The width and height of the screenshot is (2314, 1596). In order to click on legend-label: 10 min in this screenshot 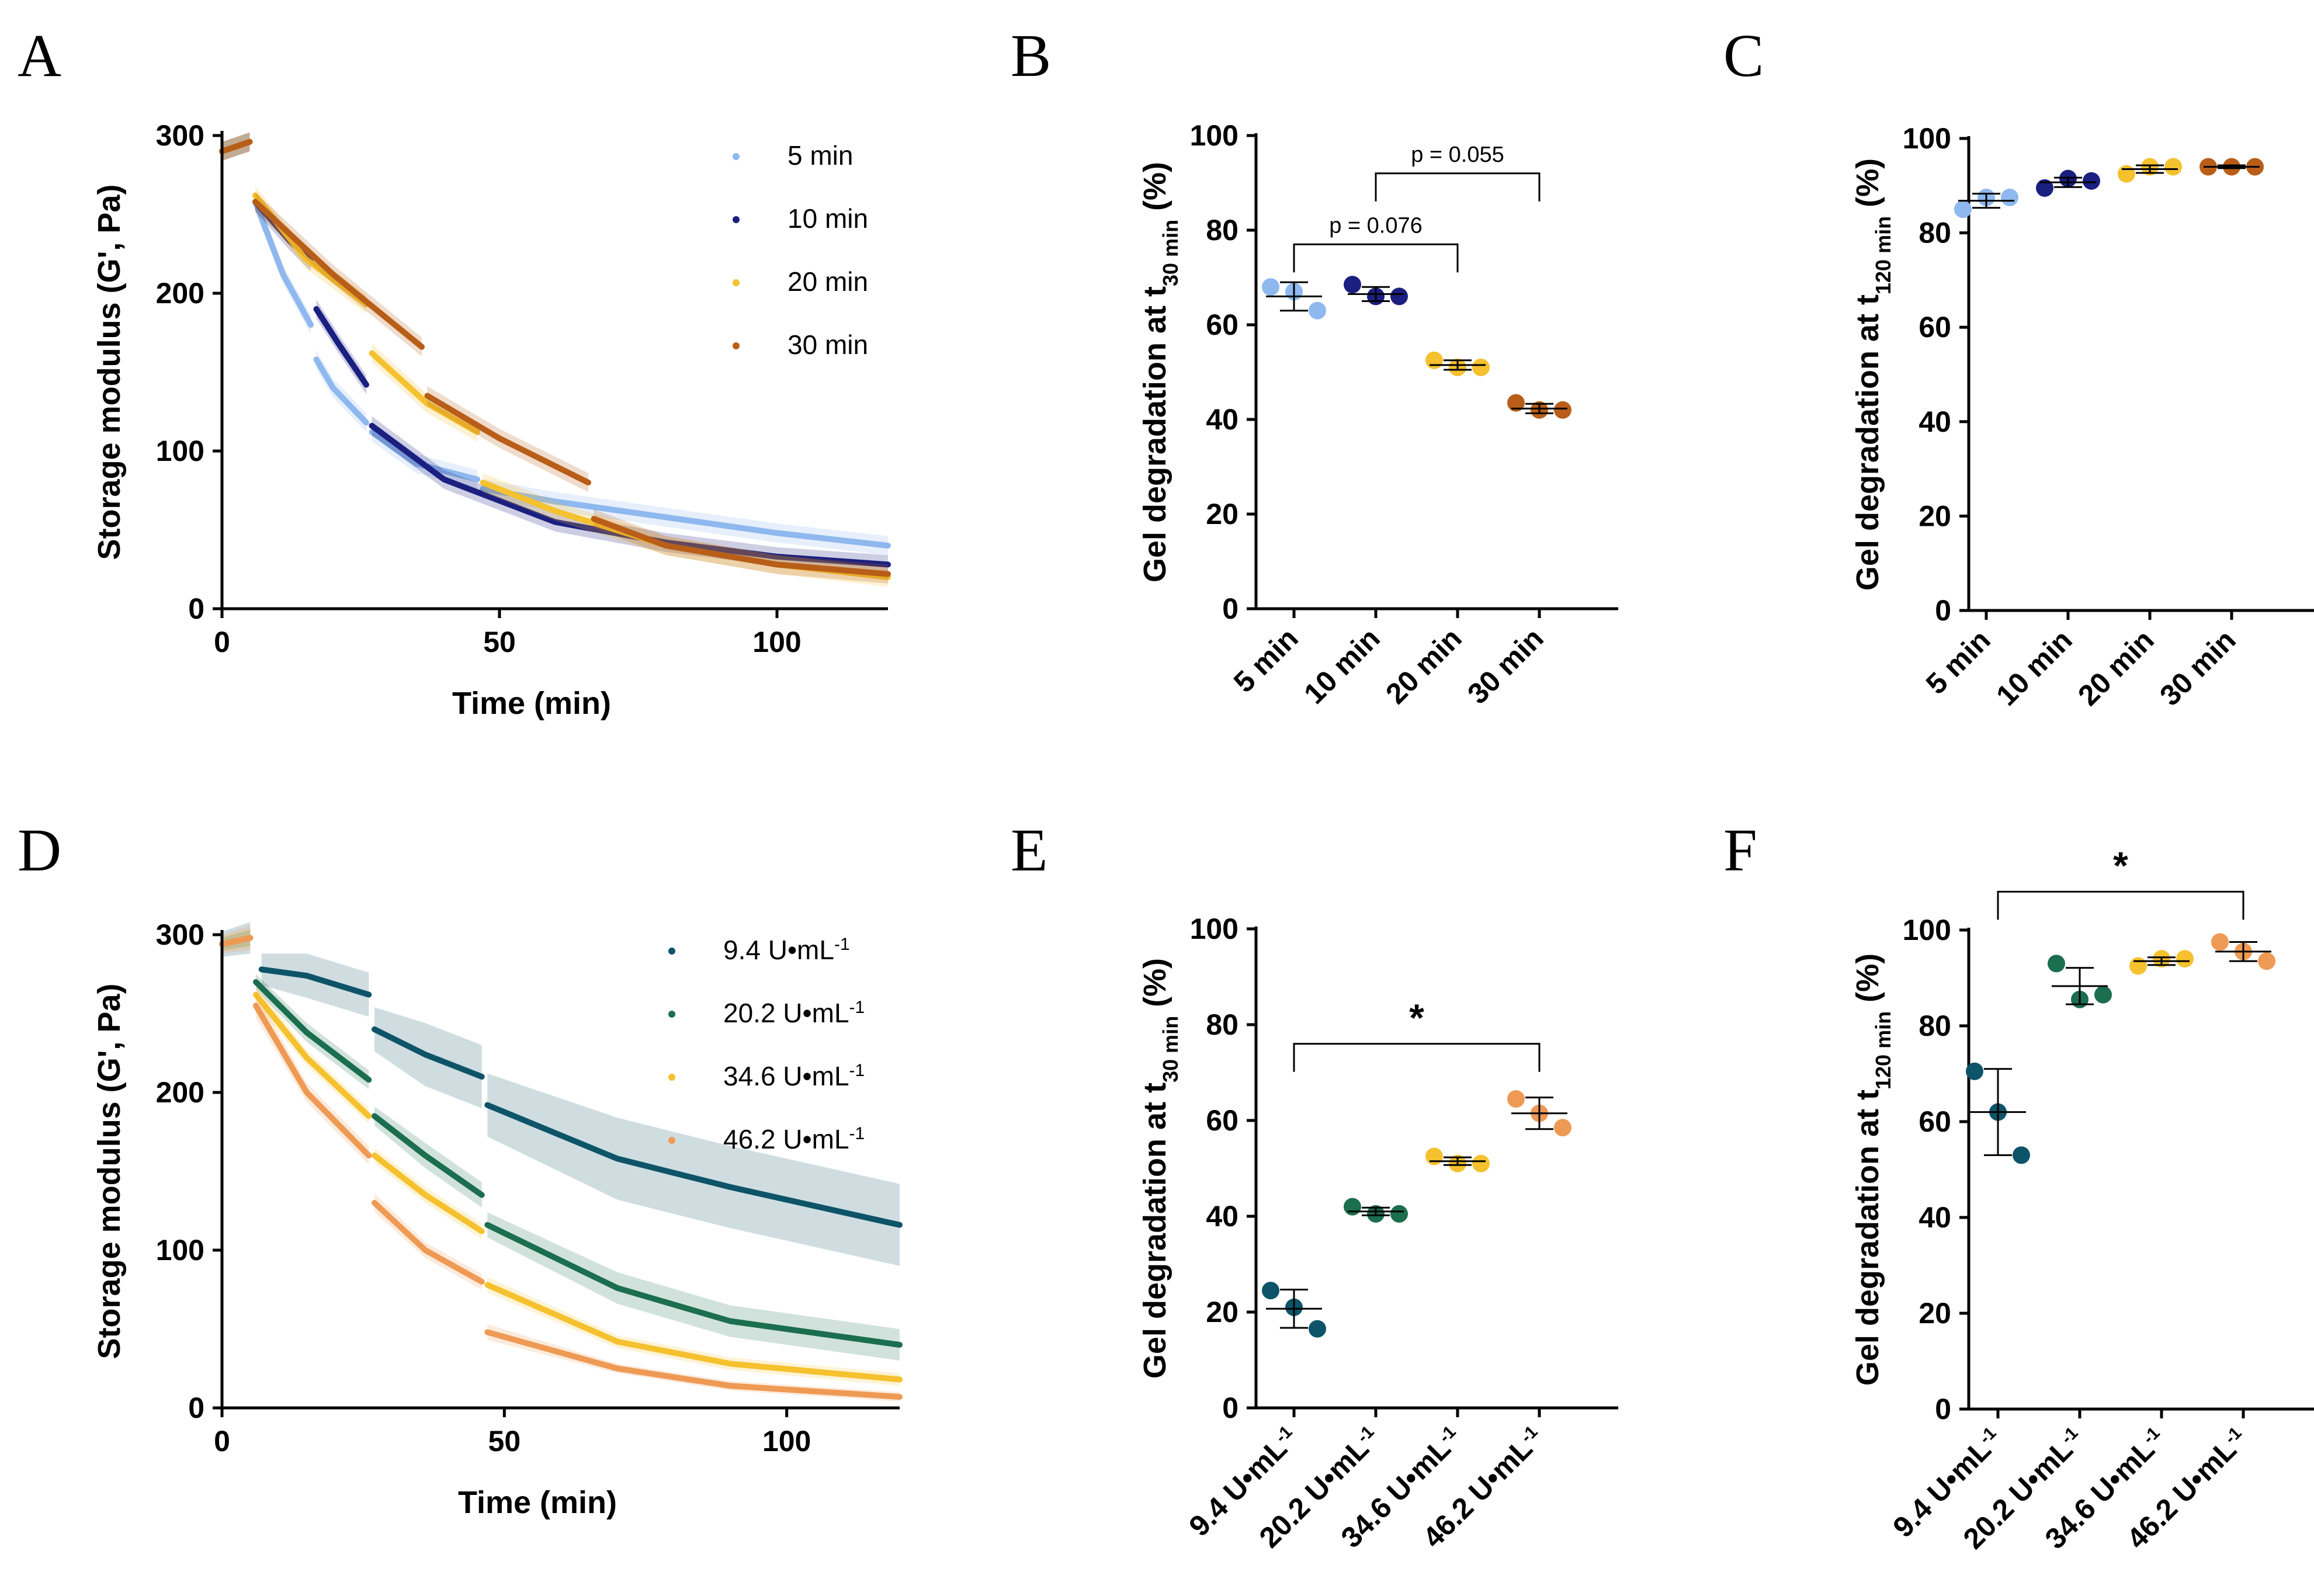, I will do `click(827, 218)`.